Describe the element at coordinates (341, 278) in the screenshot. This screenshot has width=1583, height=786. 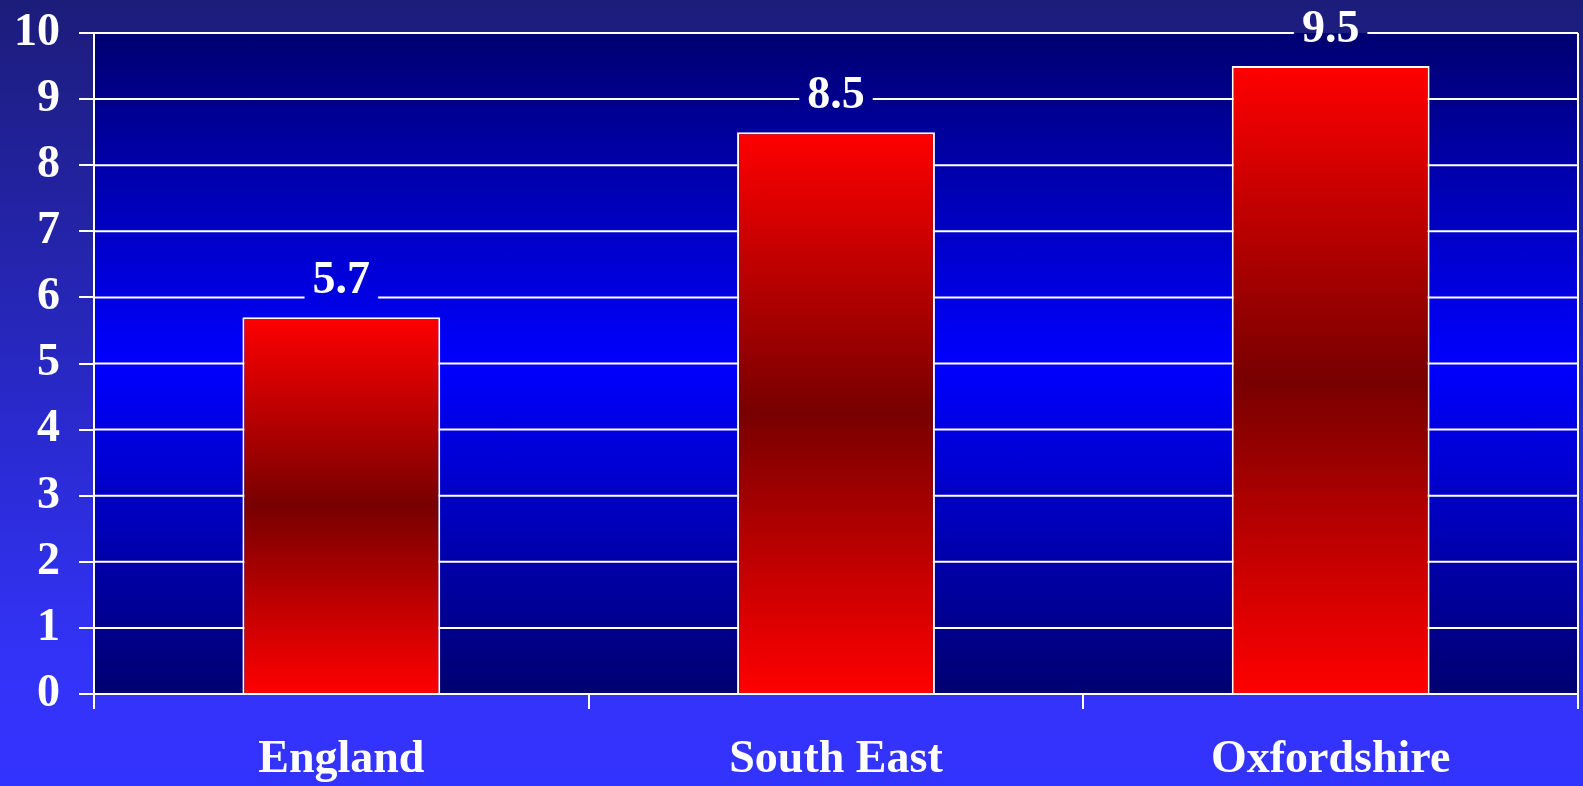
I see `data-label: 5.7` at that location.